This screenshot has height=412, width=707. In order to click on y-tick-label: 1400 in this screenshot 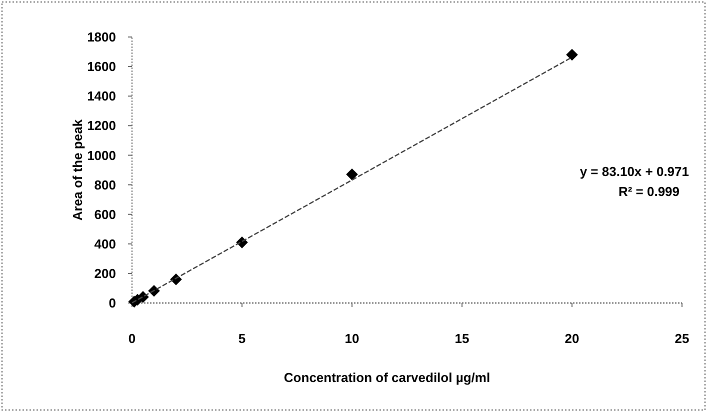, I will do `click(101, 96)`.